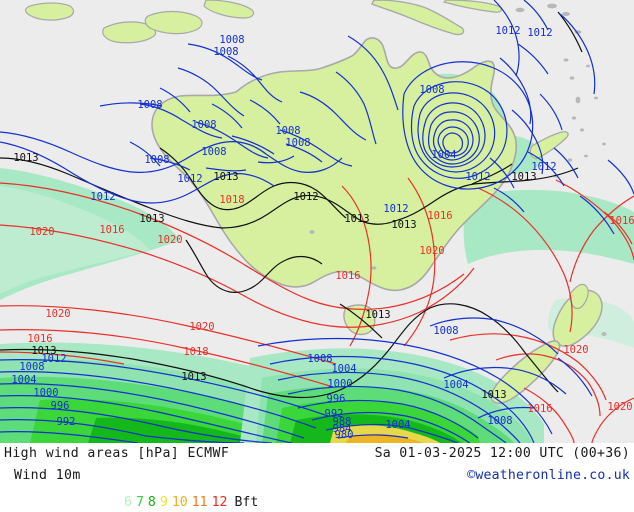  Describe the element at coordinates (117, 453) in the screenshot. I see `map-title: High wind areas [hPa] ECMWF` at that location.